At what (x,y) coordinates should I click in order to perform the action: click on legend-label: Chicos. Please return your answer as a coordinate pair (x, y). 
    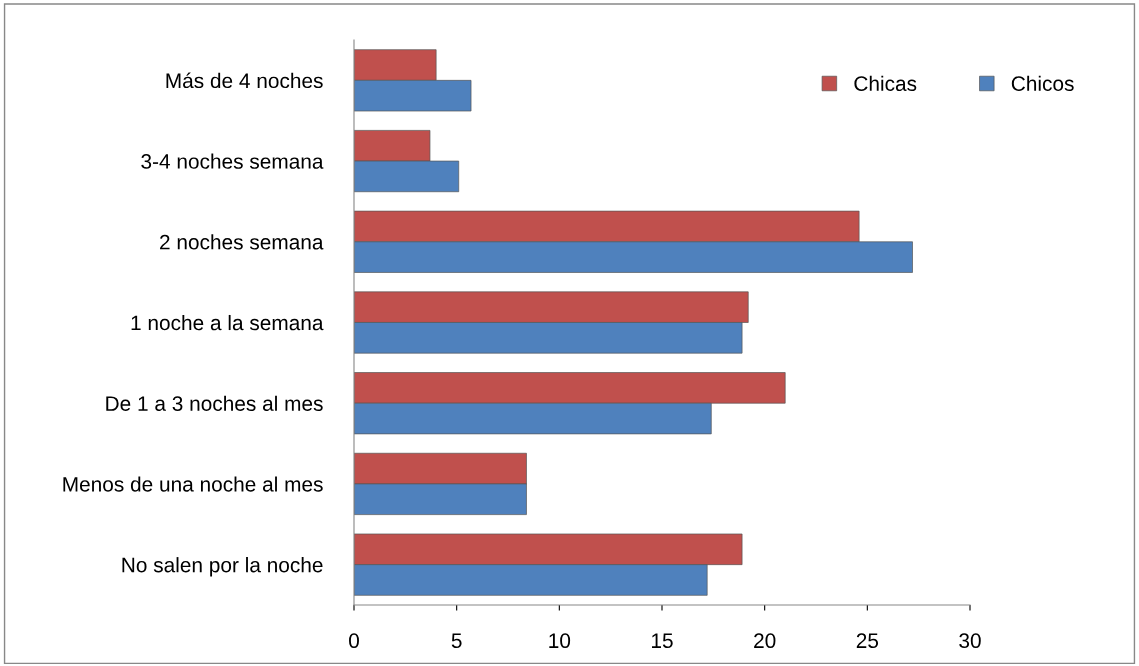
    Looking at the image, I should click on (1042, 83).